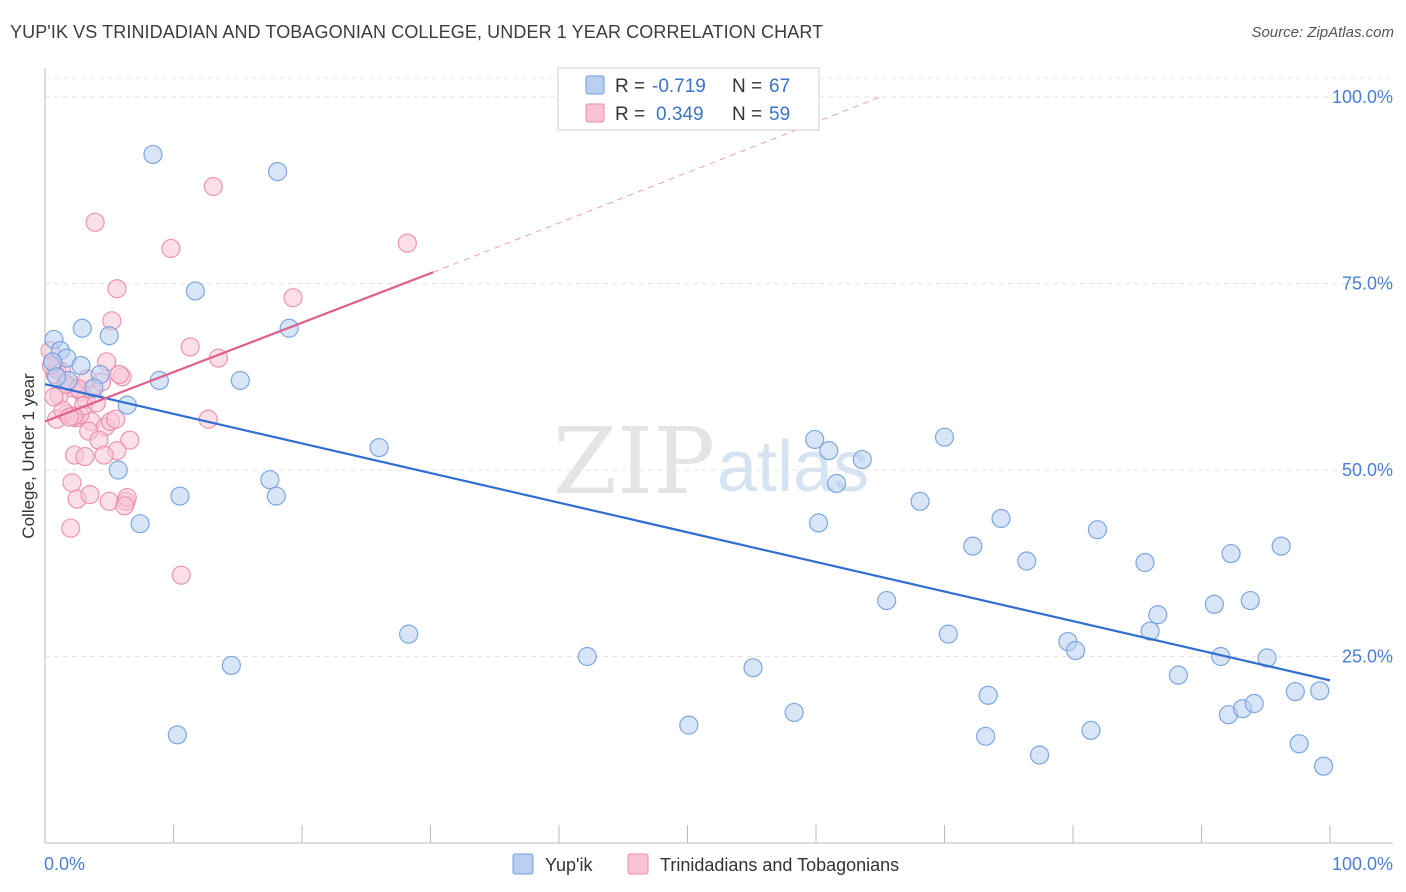 This screenshot has height=892, width=1406. I want to click on y-tick-labels: 25.0% 50.0% 75.0% 100.0%, so click(1362, 377).